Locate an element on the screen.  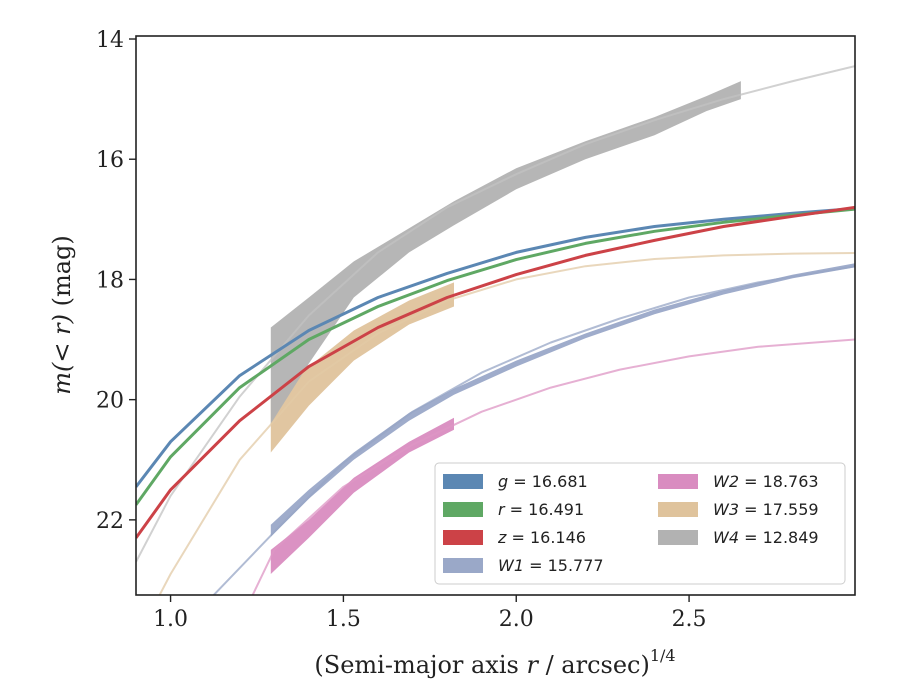
legend-label-w4: W4 = 12.849 is located at coordinates (766, 537).